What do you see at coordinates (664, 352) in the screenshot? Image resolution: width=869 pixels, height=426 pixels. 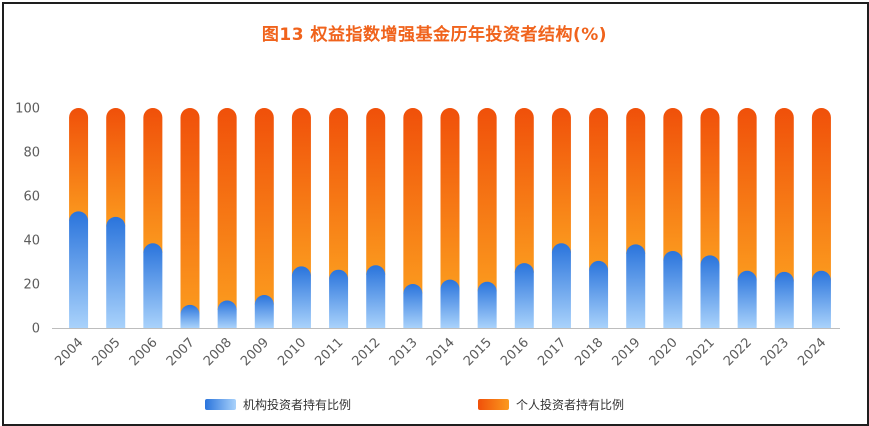 I see `x-tick-label: 2020` at bounding box center [664, 352].